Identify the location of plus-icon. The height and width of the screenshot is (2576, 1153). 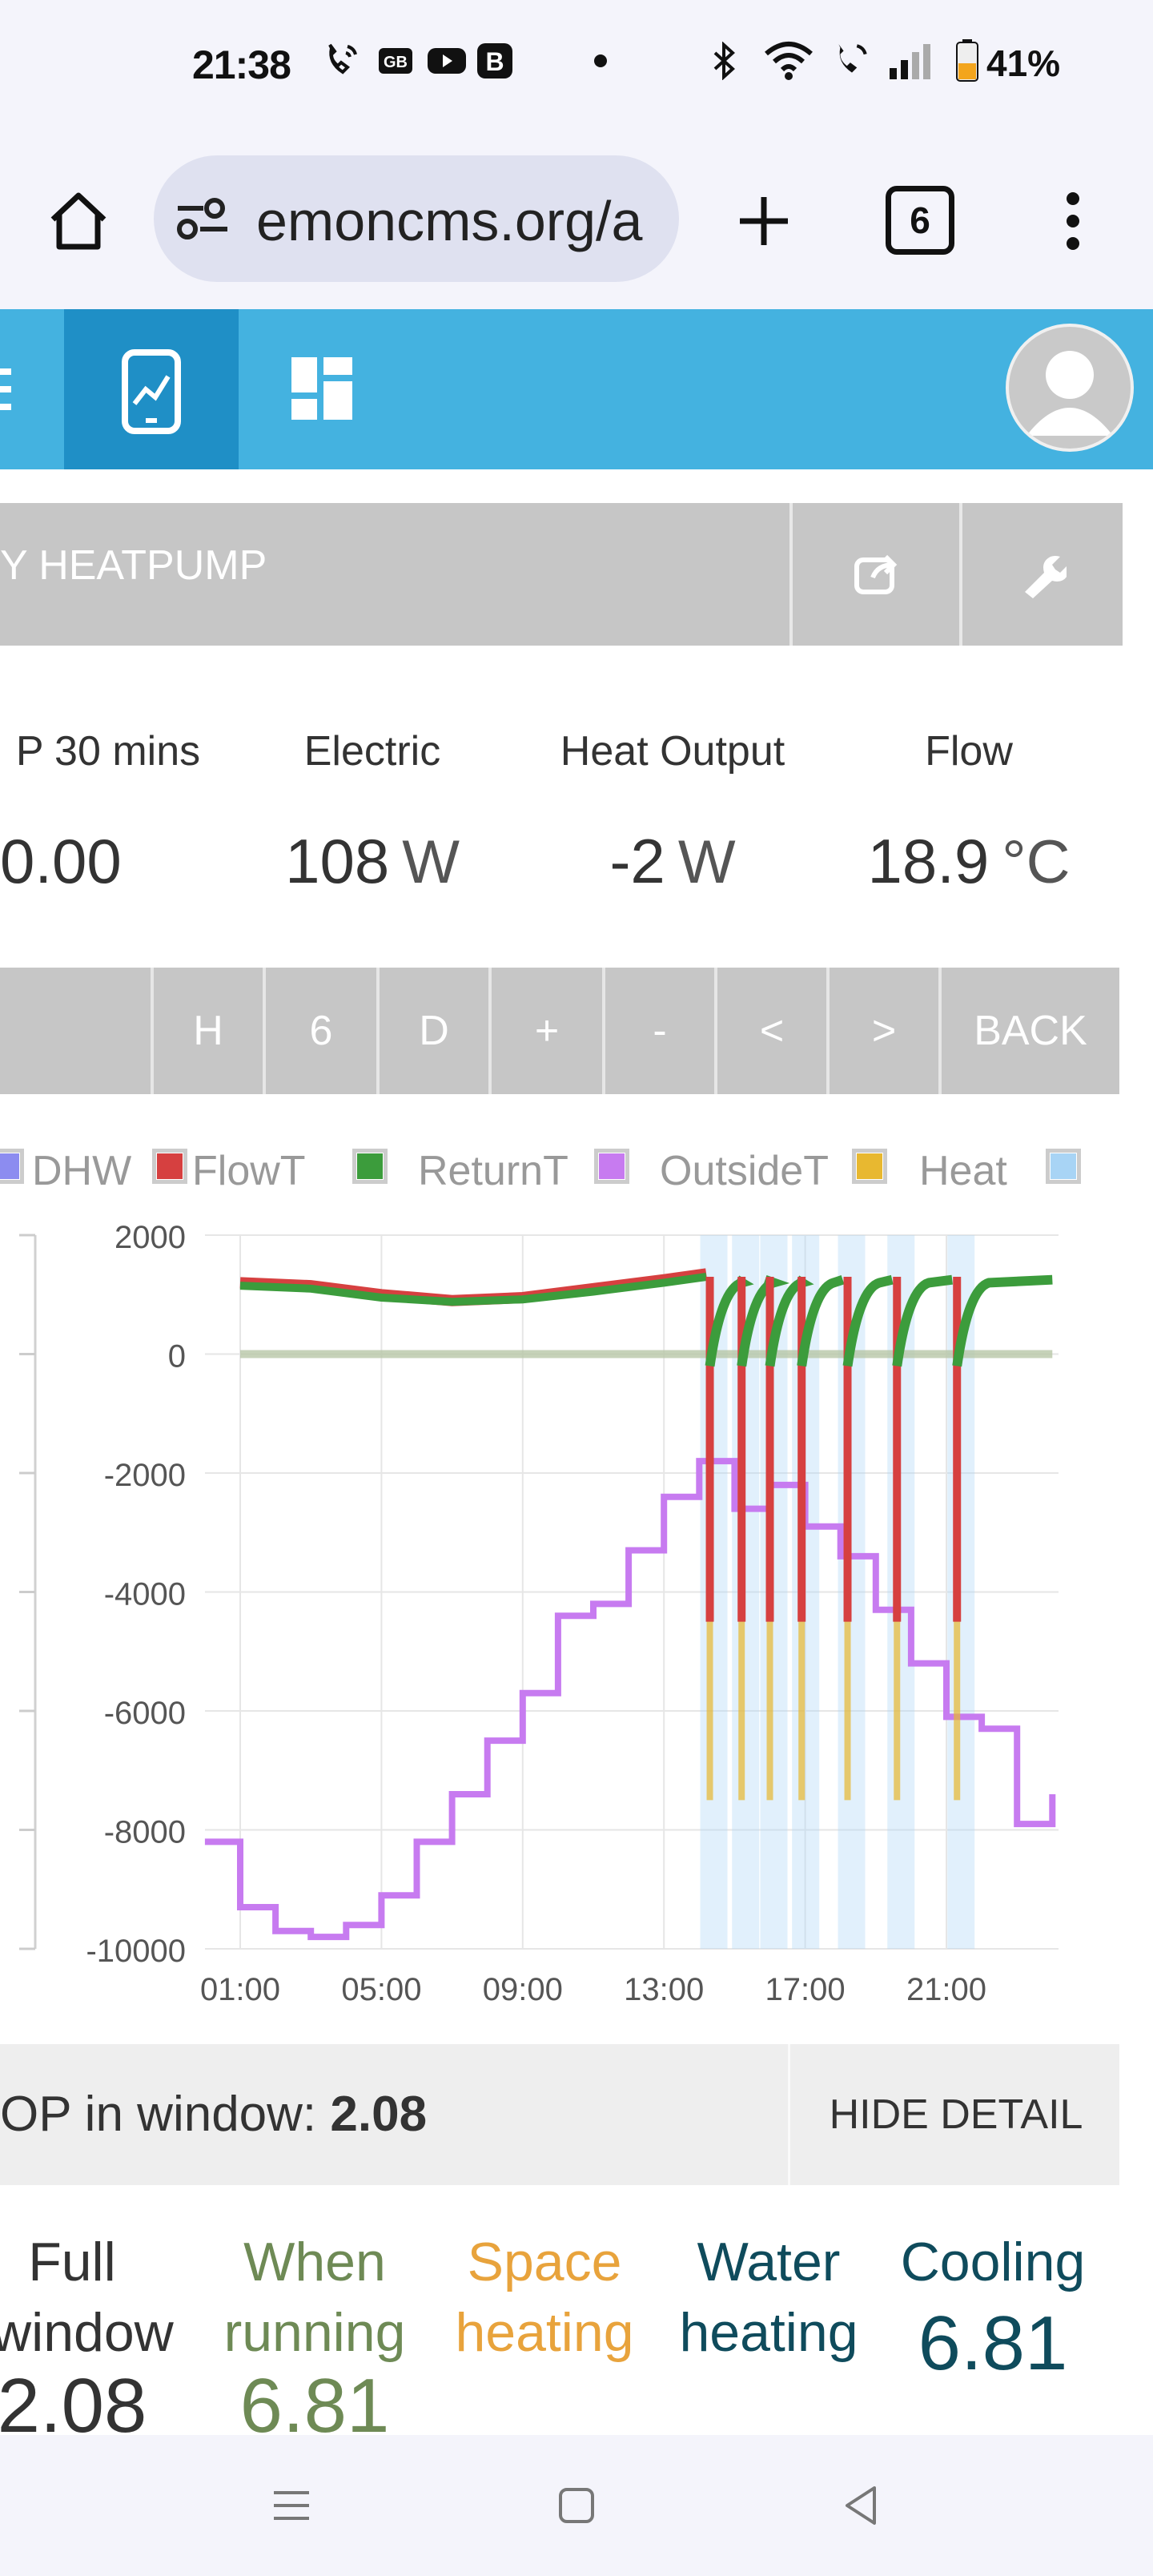
(764, 221).